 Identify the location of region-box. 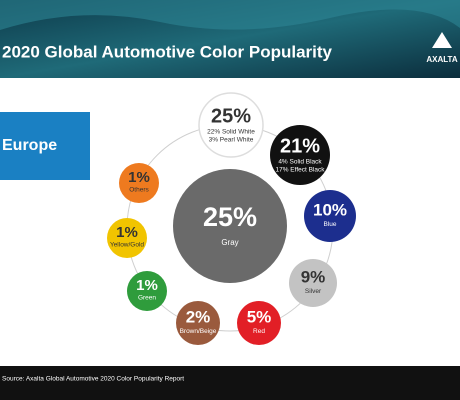
(45, 146).